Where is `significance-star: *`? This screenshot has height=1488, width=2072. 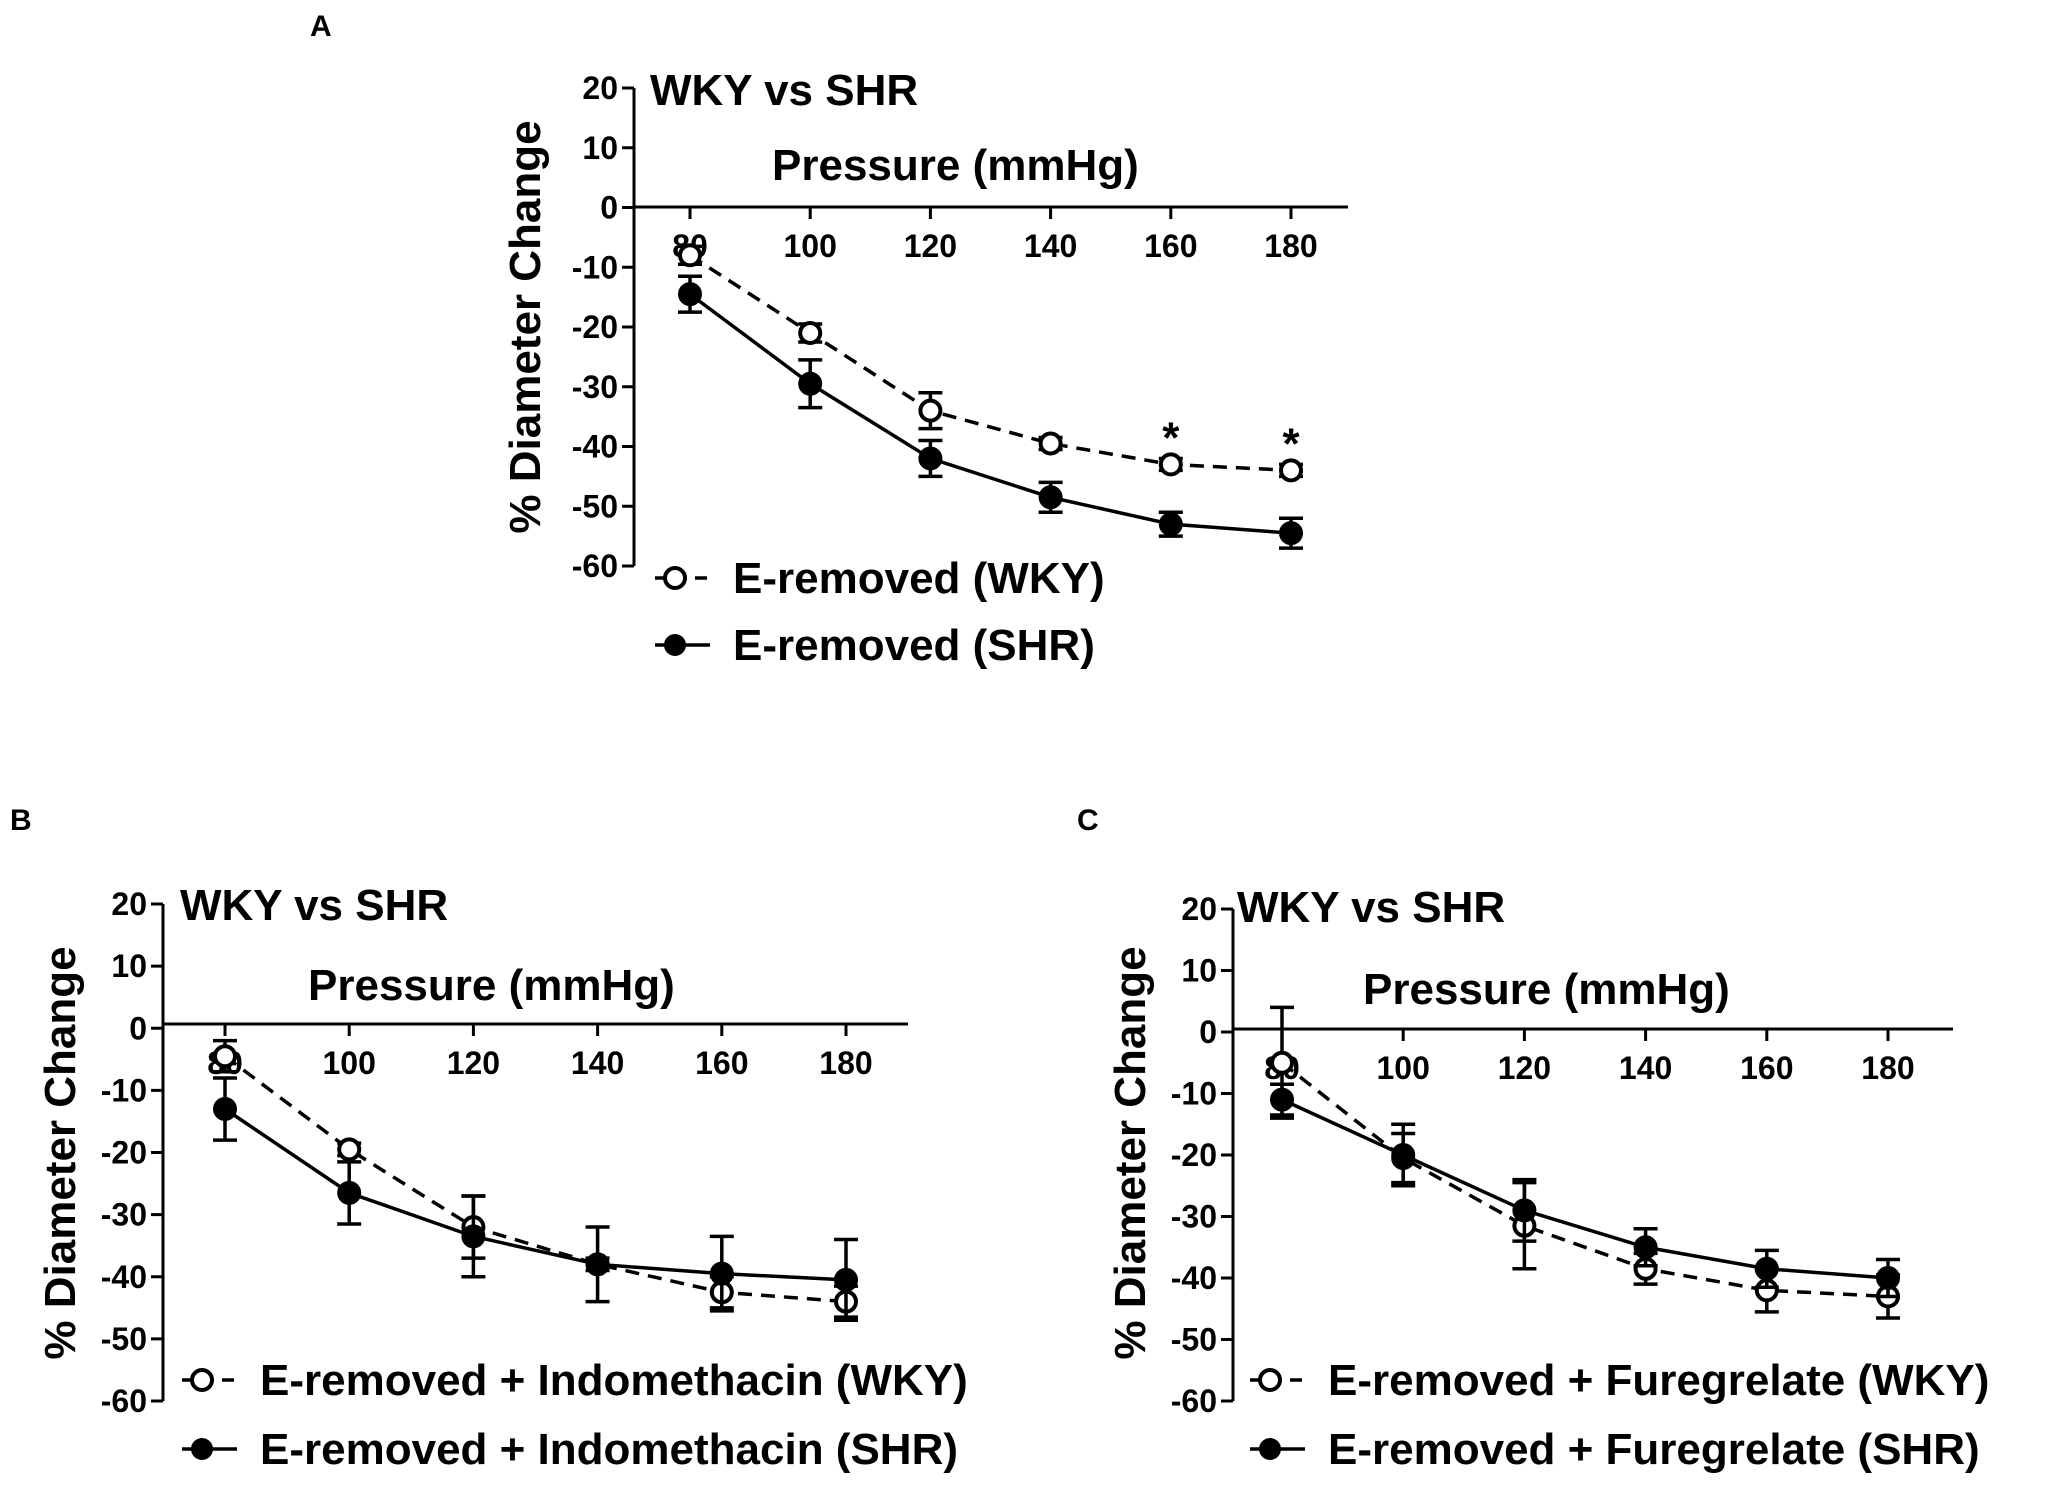
significance-star: * is located at coordinates (1291, 443).